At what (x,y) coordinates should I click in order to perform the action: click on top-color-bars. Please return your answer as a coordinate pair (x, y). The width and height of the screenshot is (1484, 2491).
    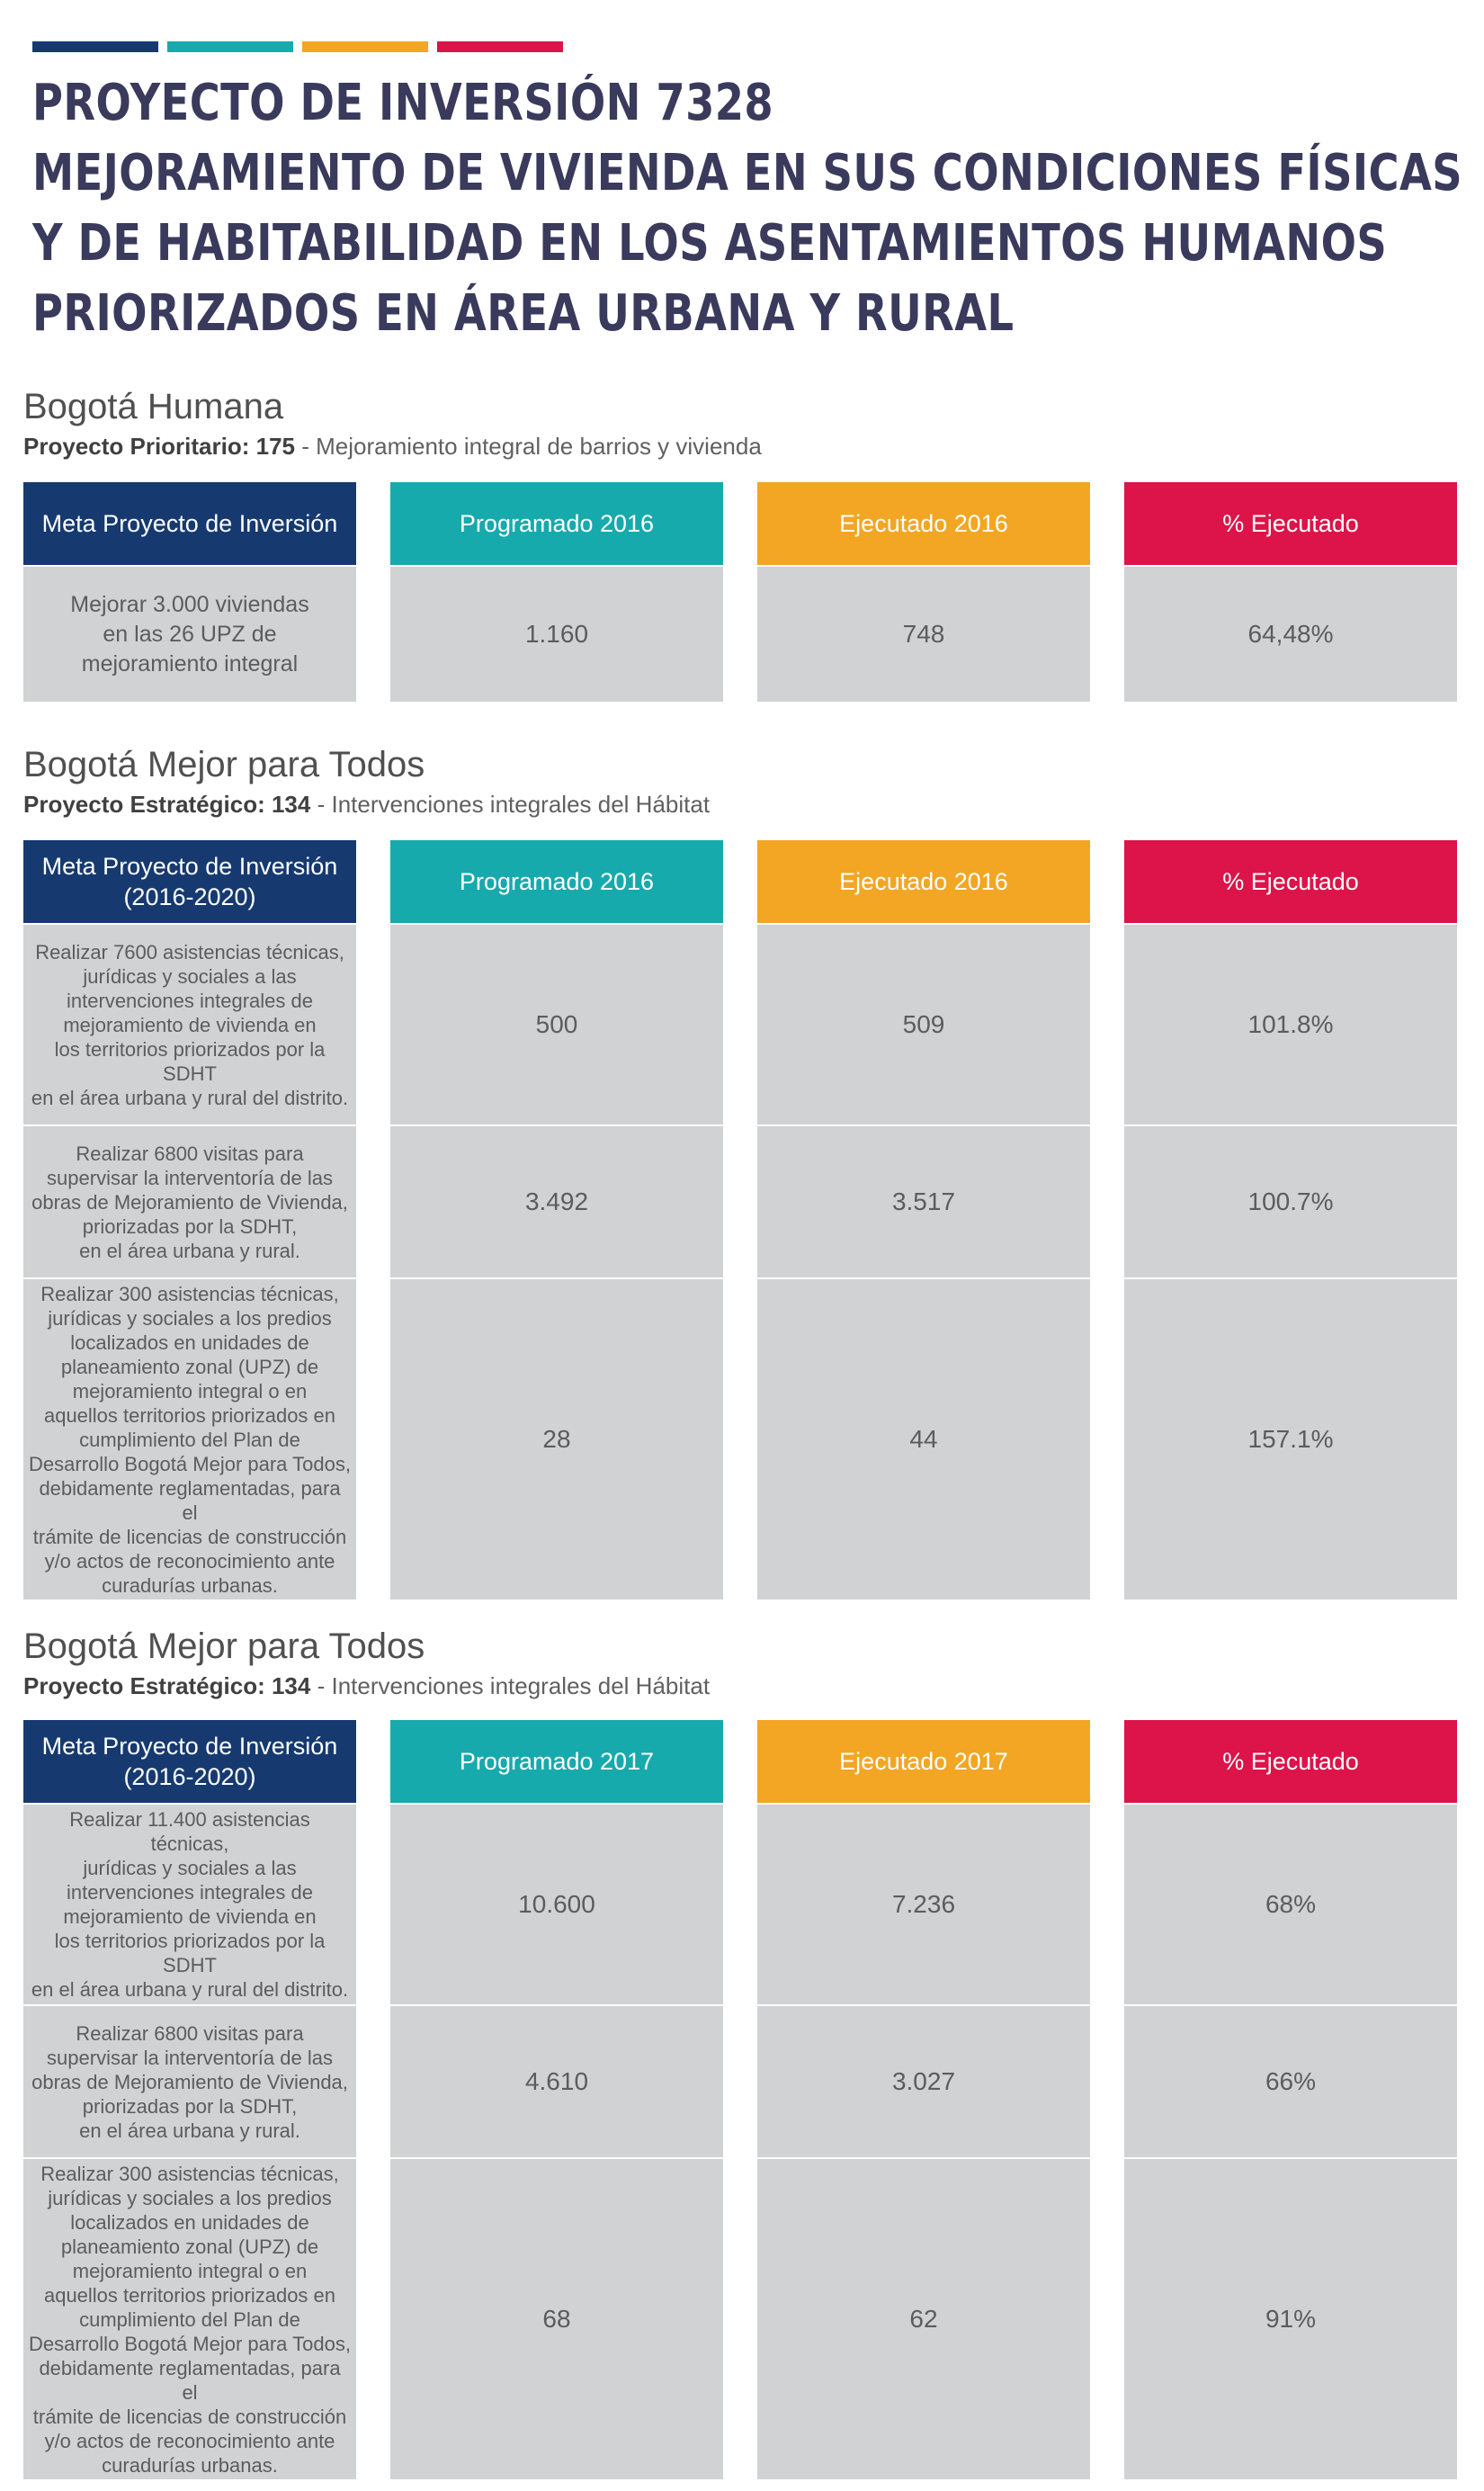
    Looking at the image, I should click on (302, 46).